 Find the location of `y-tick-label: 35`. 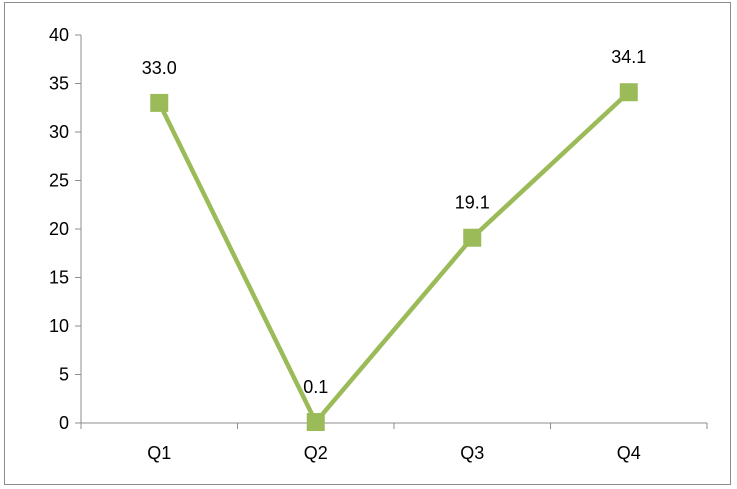

y-tick-label: 35 is located at coordinates (59, 84).